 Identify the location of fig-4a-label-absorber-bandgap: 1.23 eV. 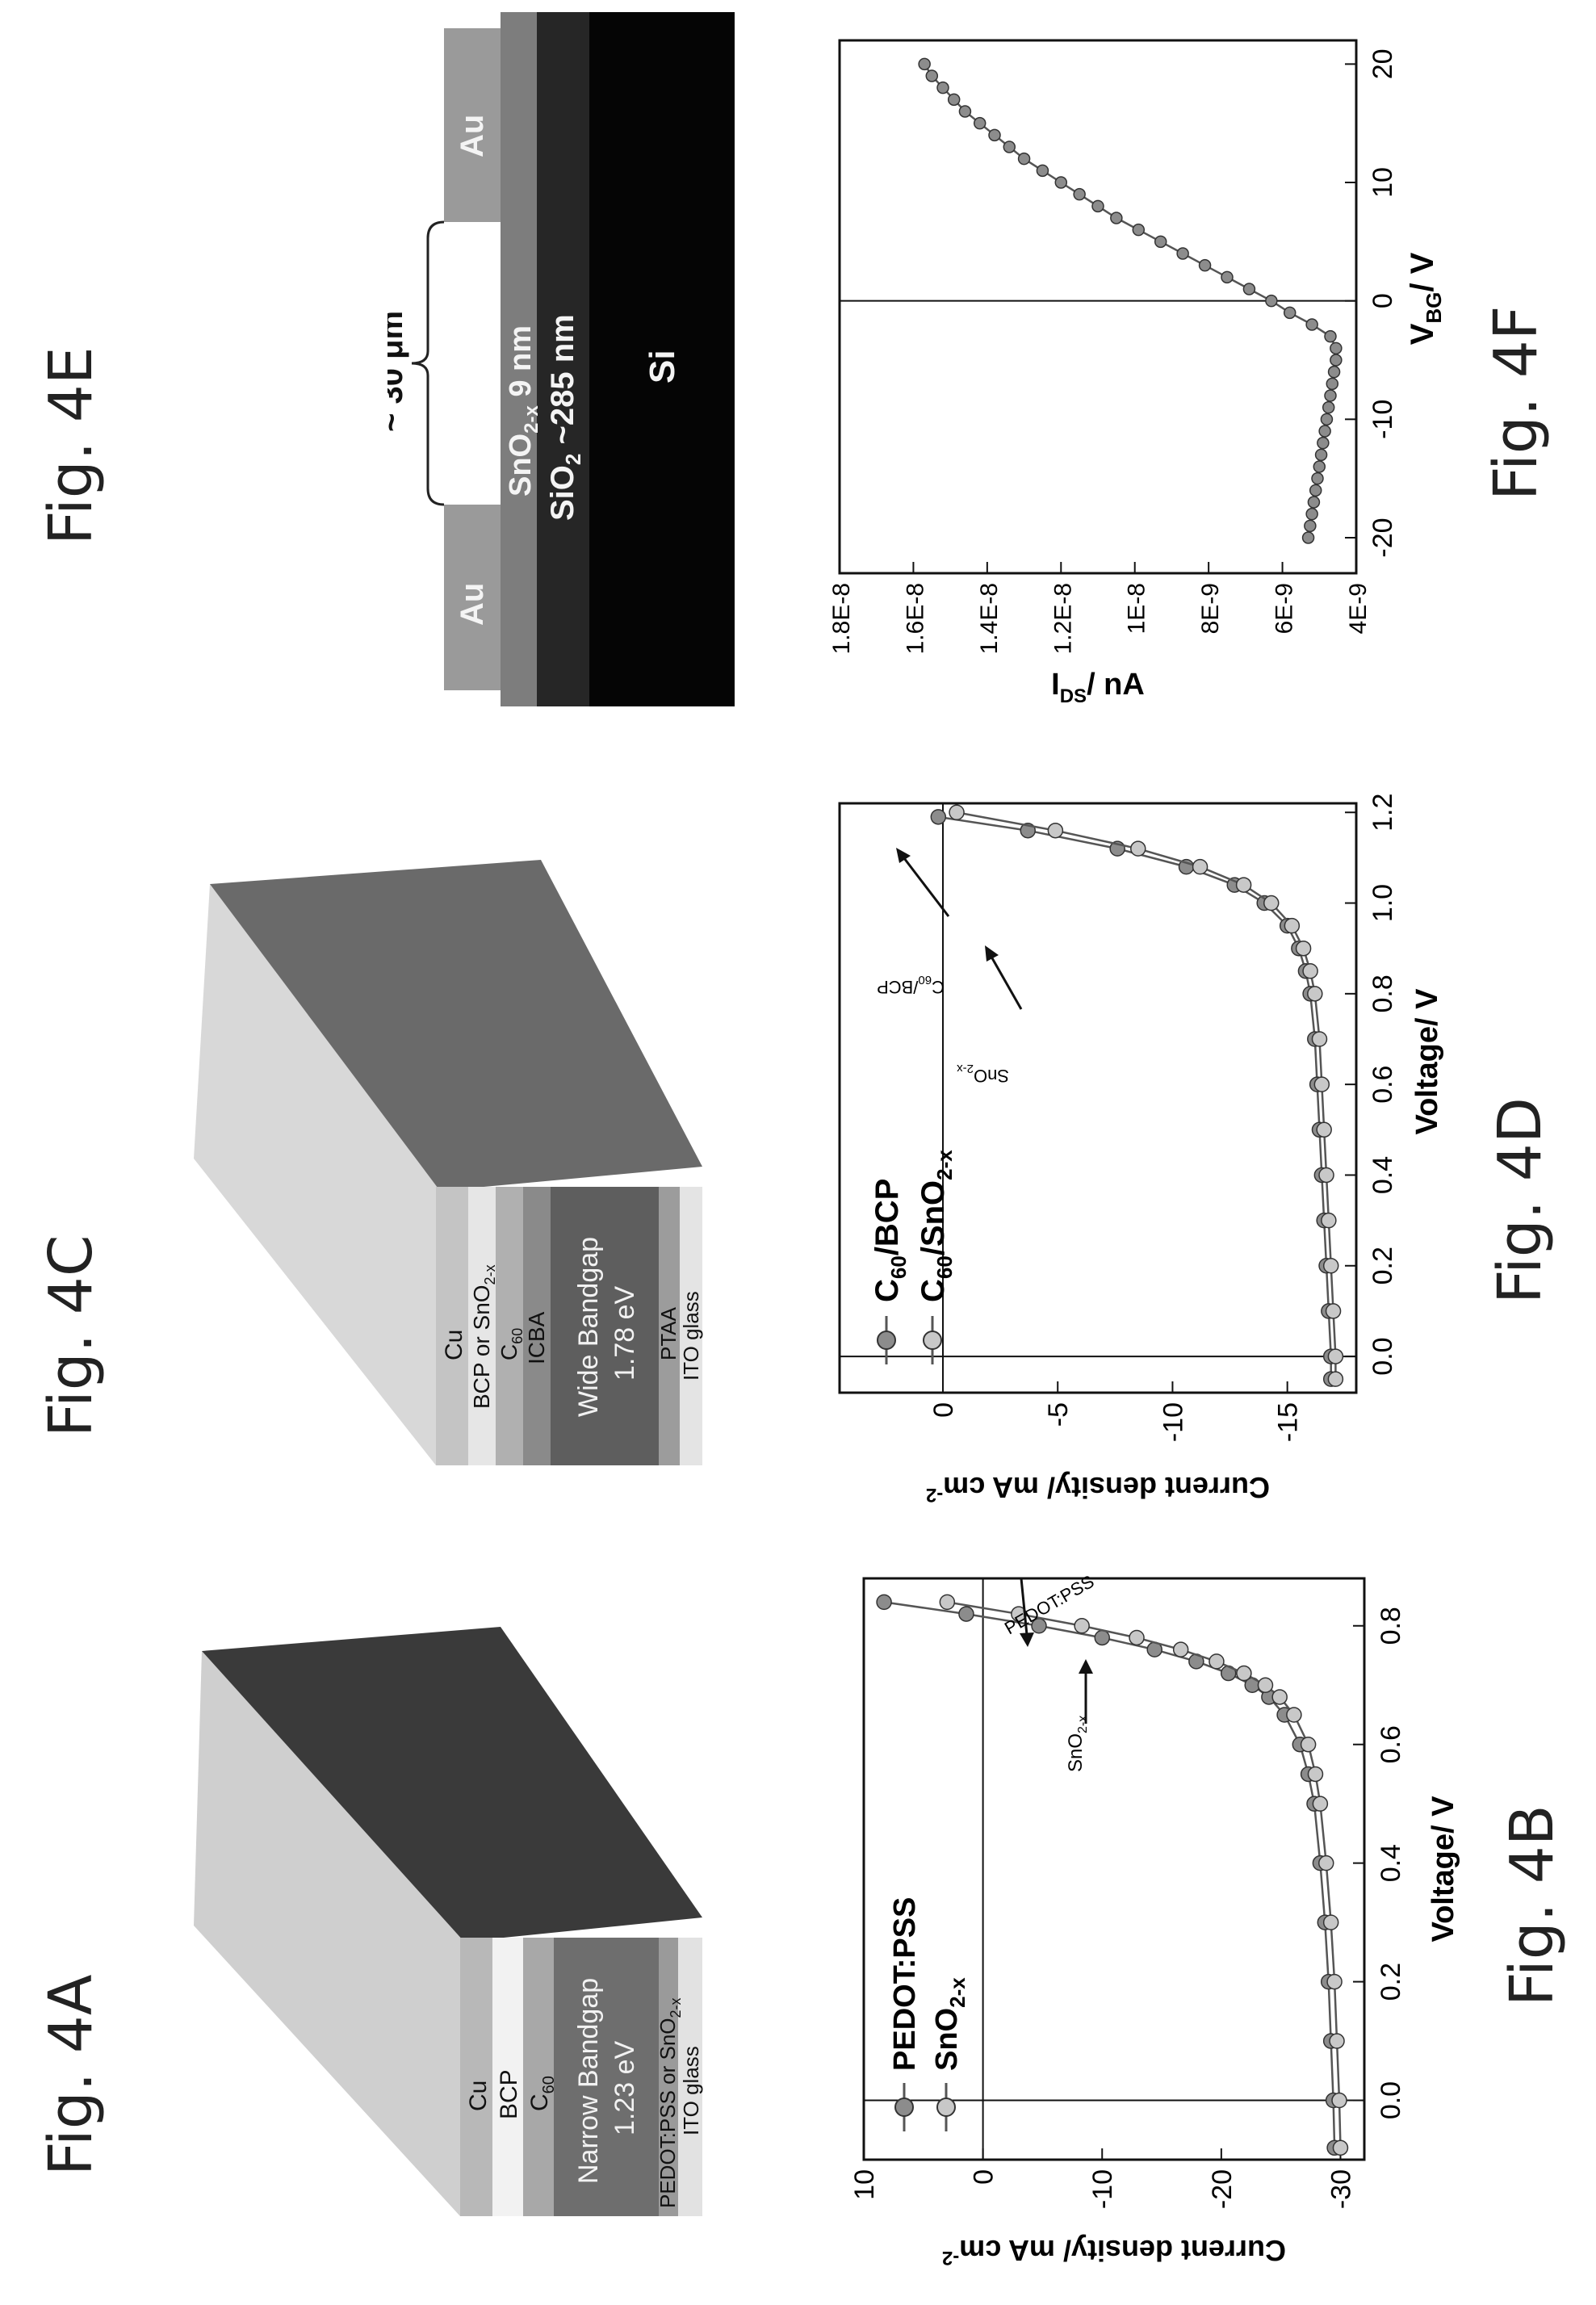
(624, 2087).